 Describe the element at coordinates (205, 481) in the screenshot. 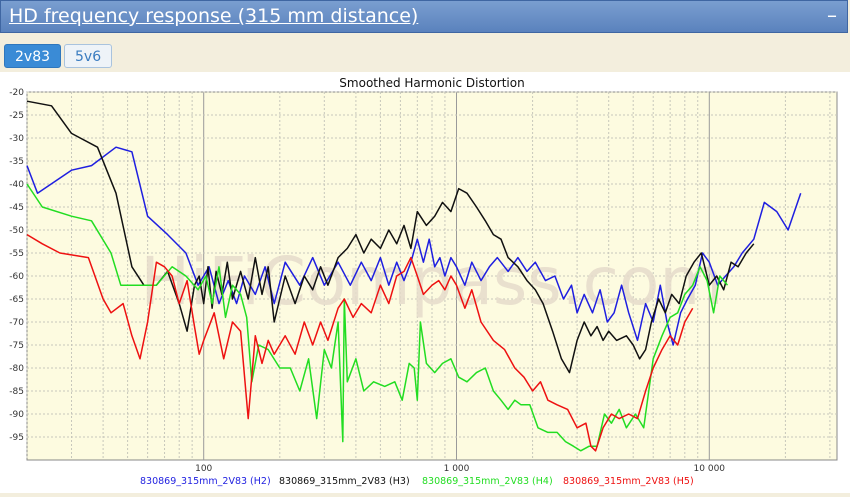

I see `legend-item-1: 830869_315mm_2V83 (H2)` at that location.